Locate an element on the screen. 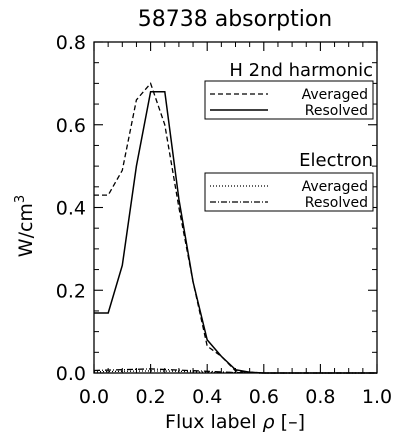 The width and height of the screenshot is (396, 441). legend-heading-electron: Electron is located at coordinates (336, 160).